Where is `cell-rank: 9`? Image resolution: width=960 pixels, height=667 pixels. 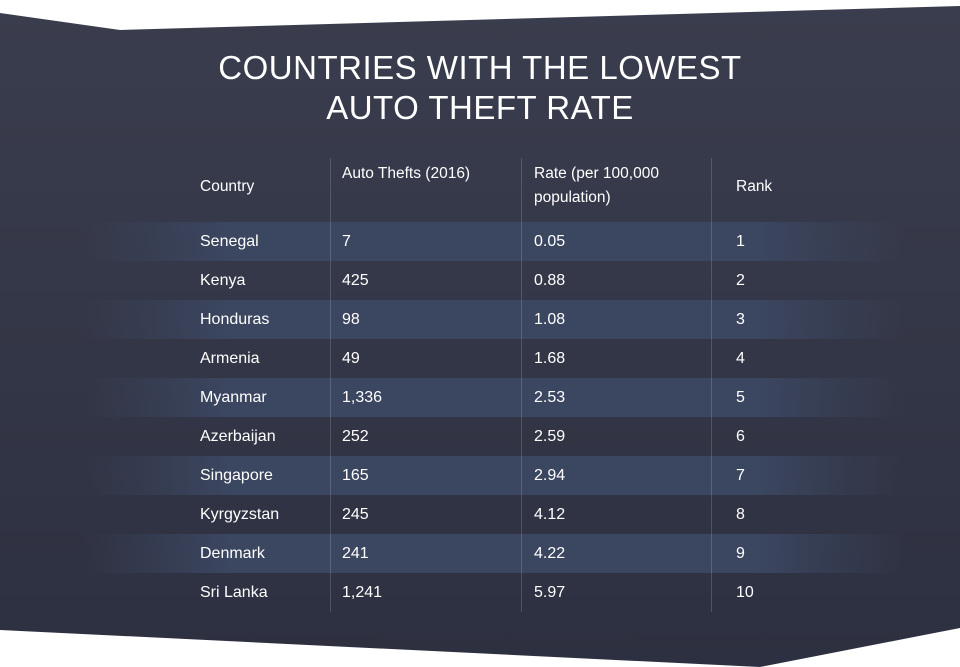
cell-rank: 9 is located at coordinates (740, 553).